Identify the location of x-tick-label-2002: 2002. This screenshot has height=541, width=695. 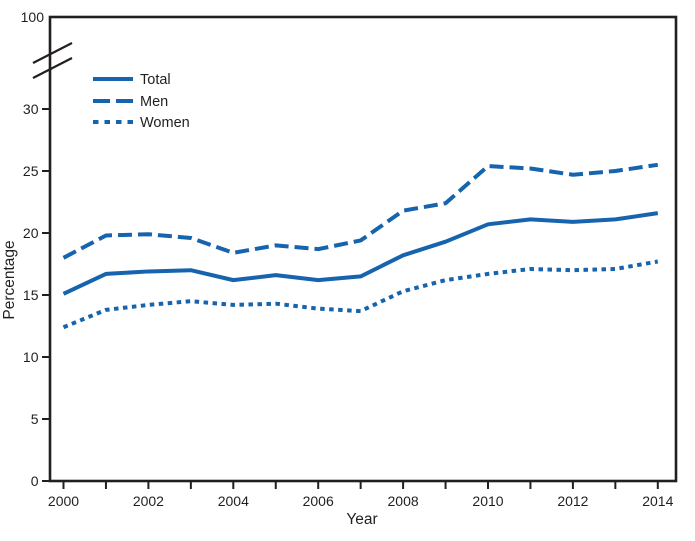
(148, 501).